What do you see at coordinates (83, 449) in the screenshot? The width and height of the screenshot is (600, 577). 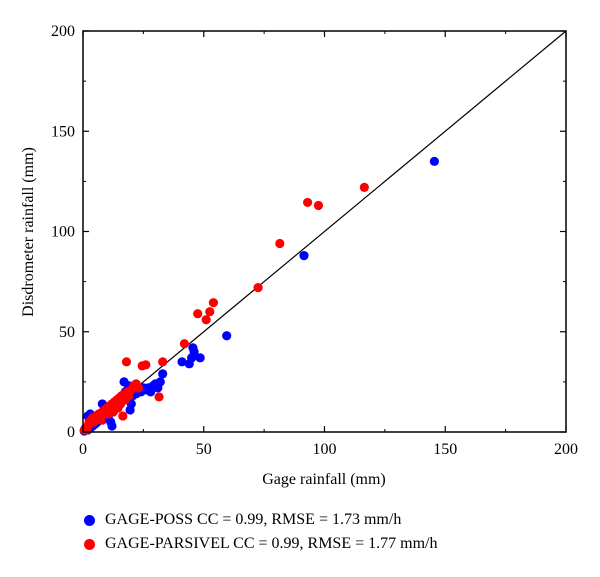 I see `x-tick-label-0: 0` at bounding box center [83, 449].